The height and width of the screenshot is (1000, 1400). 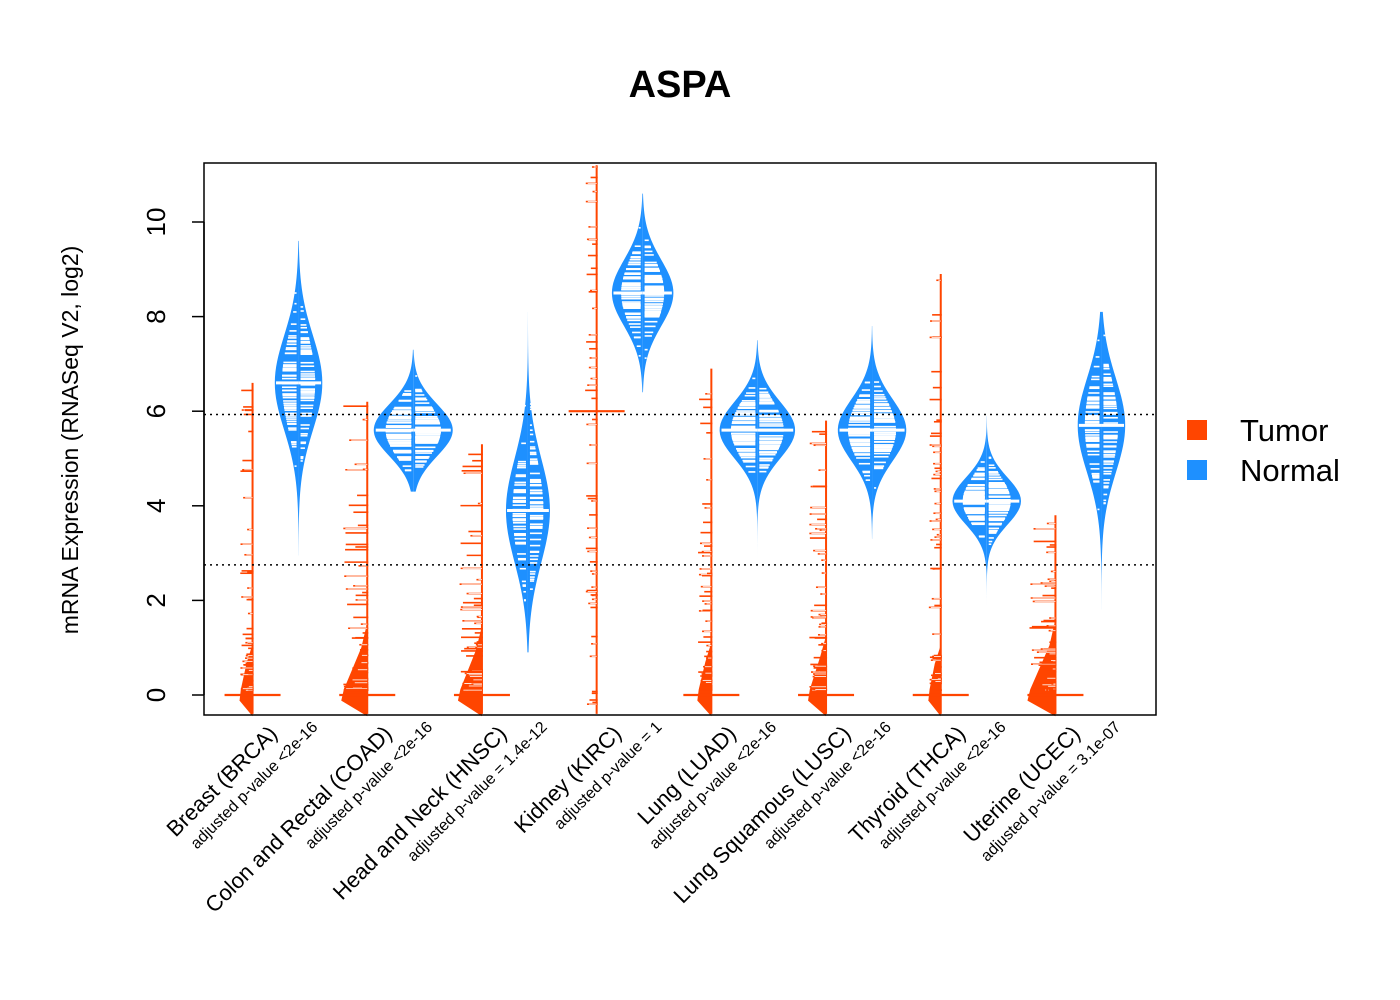 I want to click on y-tick-label: 2, so click(x=156, y=600).